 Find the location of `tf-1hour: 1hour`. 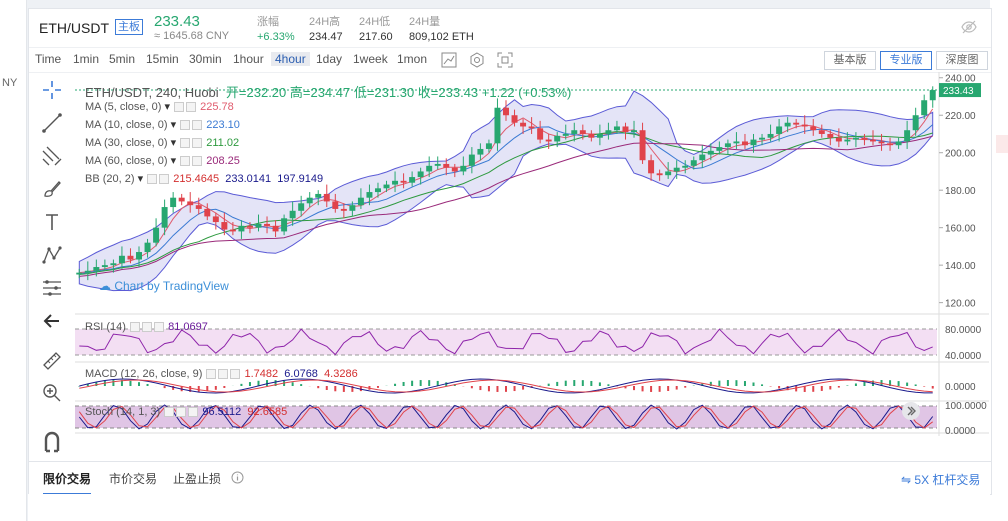

tf-1hour: 1hour is located at coordinates (248, 59).